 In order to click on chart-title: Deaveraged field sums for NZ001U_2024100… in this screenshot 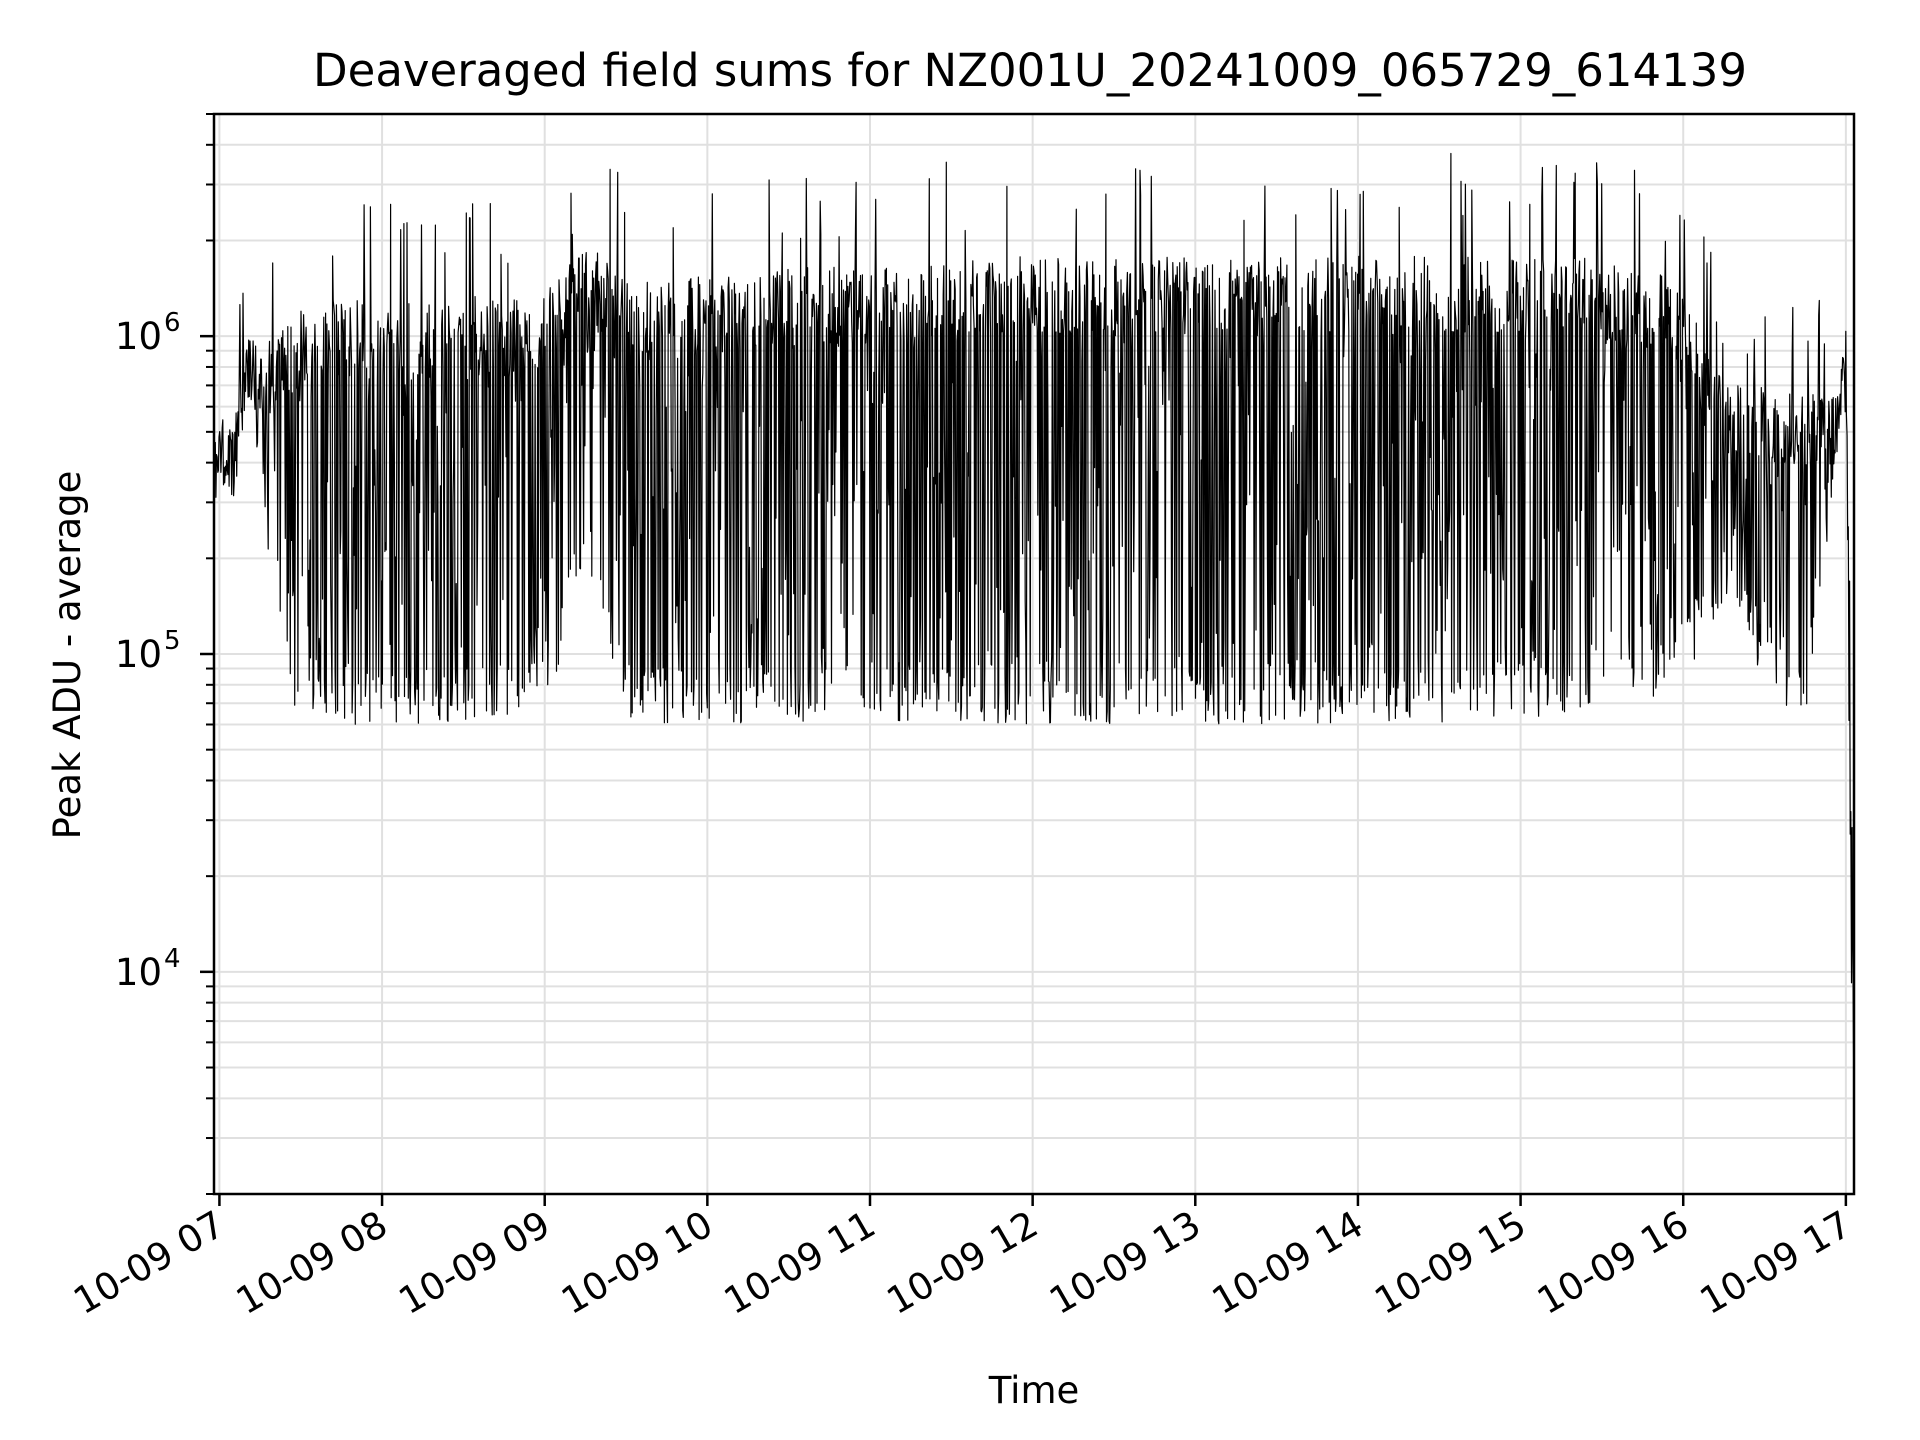, I will do `click(1030, 70)`.